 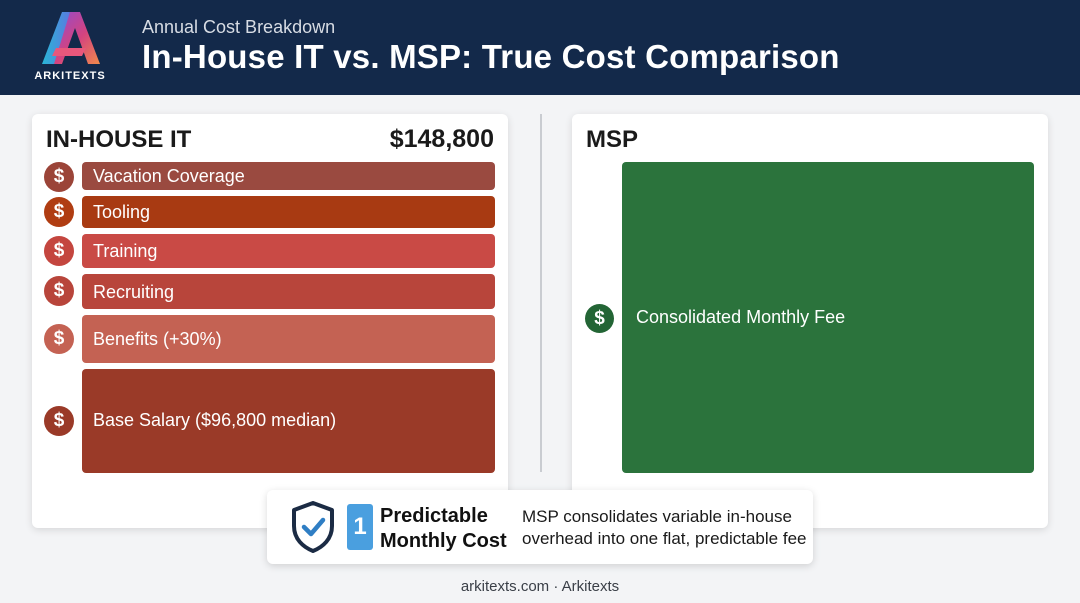 I want to click on callout-description-line: MSP consolidates variable in-house, so click(x=657, y=516).